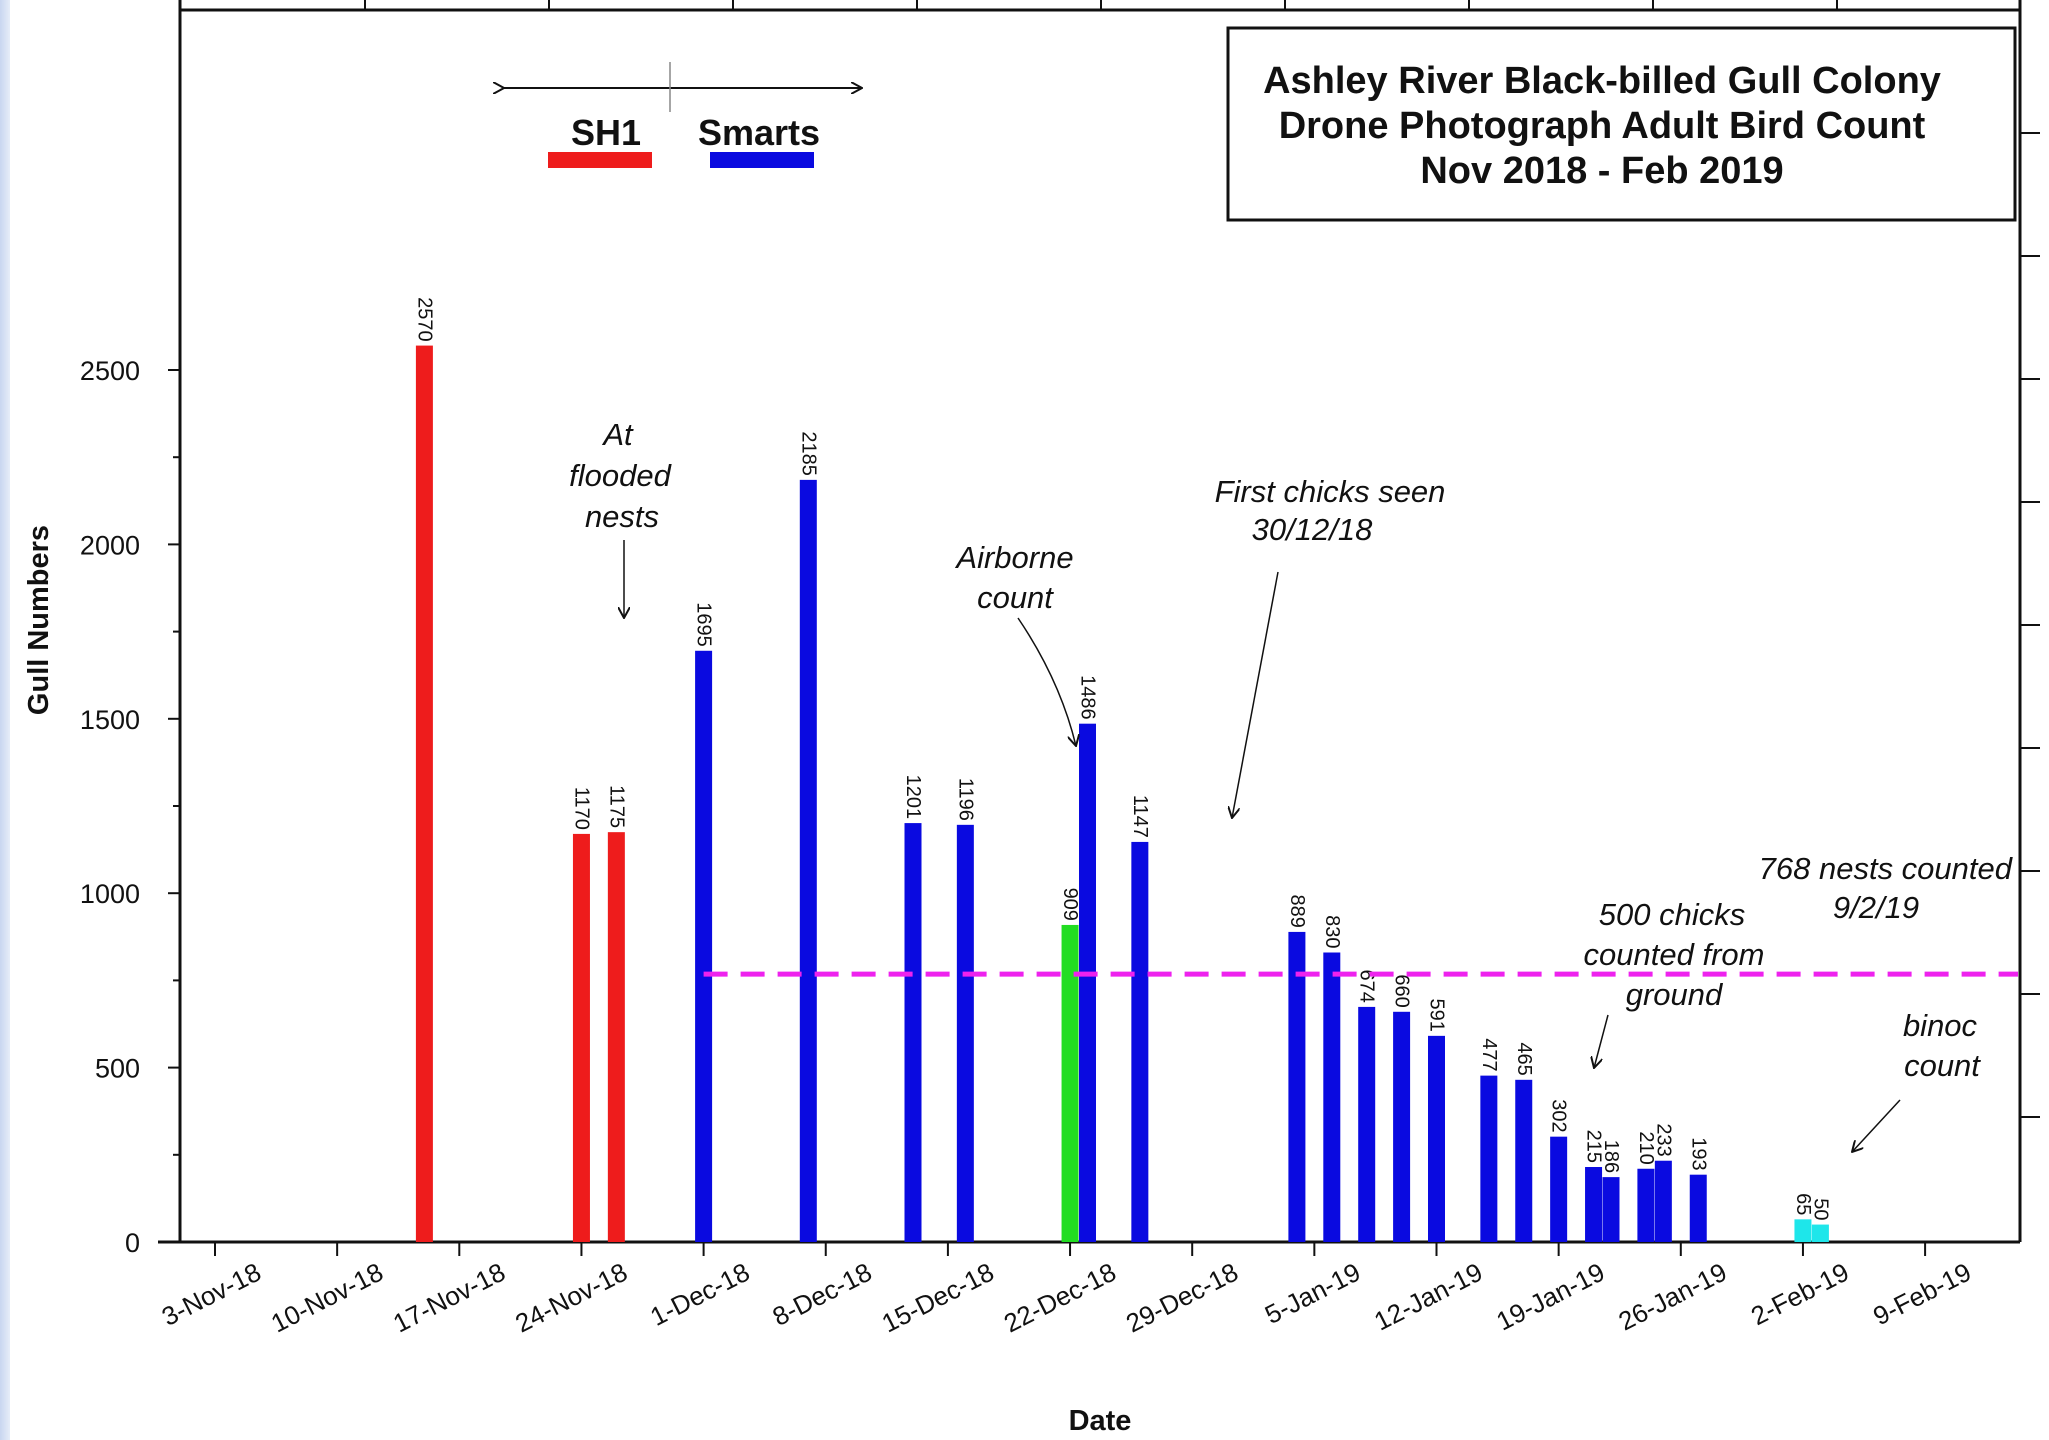  Describe the element at coordinates (1886, 868) in the screenshot. I see `annotation-nests-line-1: 768 nests counted` at that location.